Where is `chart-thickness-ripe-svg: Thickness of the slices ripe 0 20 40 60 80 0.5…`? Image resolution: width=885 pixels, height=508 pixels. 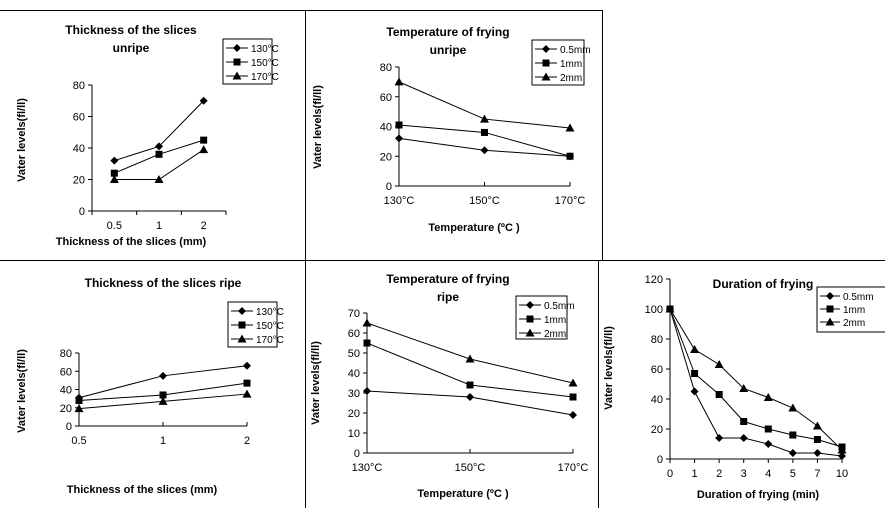
chart-thickness-ripe-svg: Thickness of the slices ripe 0 20 40 60 80 0.5… is located at coordinates (150, 386).